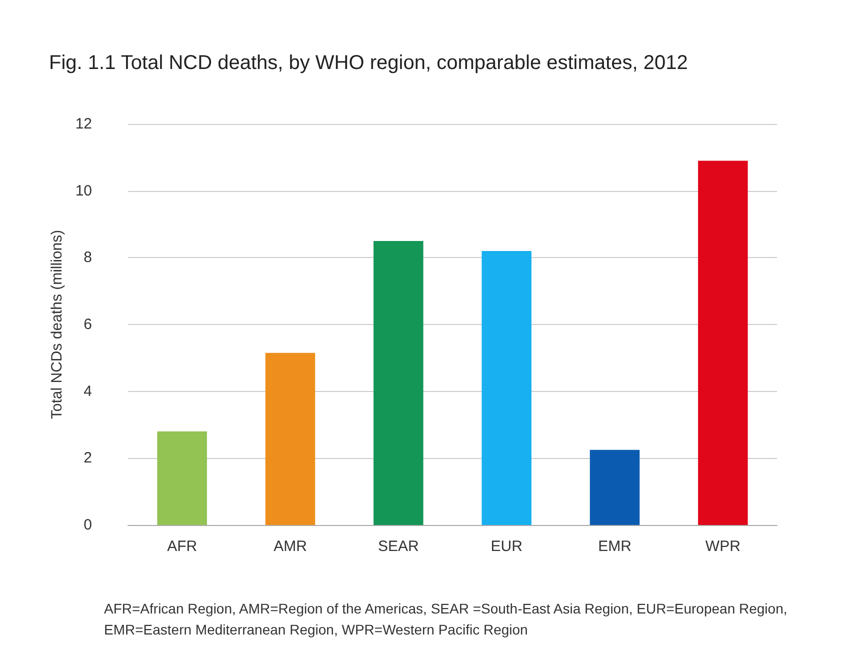 This screenshot has width=847, height=657. What do you see at coordinates (88, 458) in the screenshot?
I see `y-tick-label: 2` at bounding box center [88, 458].